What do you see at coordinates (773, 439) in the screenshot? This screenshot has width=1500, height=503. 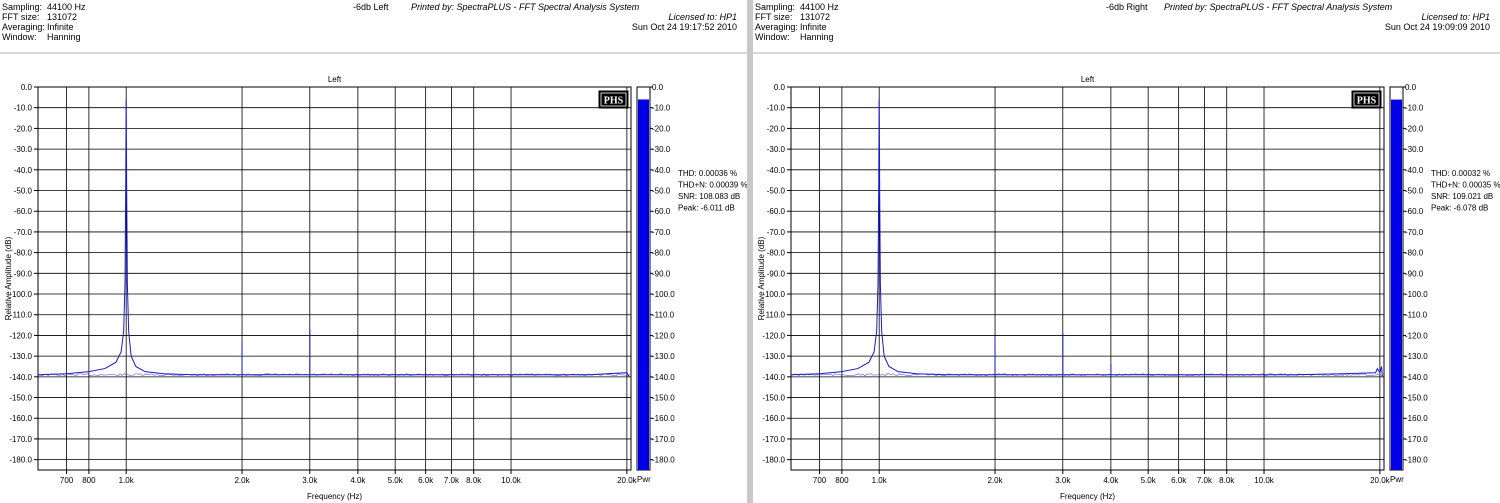 I see `y-tick-label: -170.0` at bounding box center [773, 439].